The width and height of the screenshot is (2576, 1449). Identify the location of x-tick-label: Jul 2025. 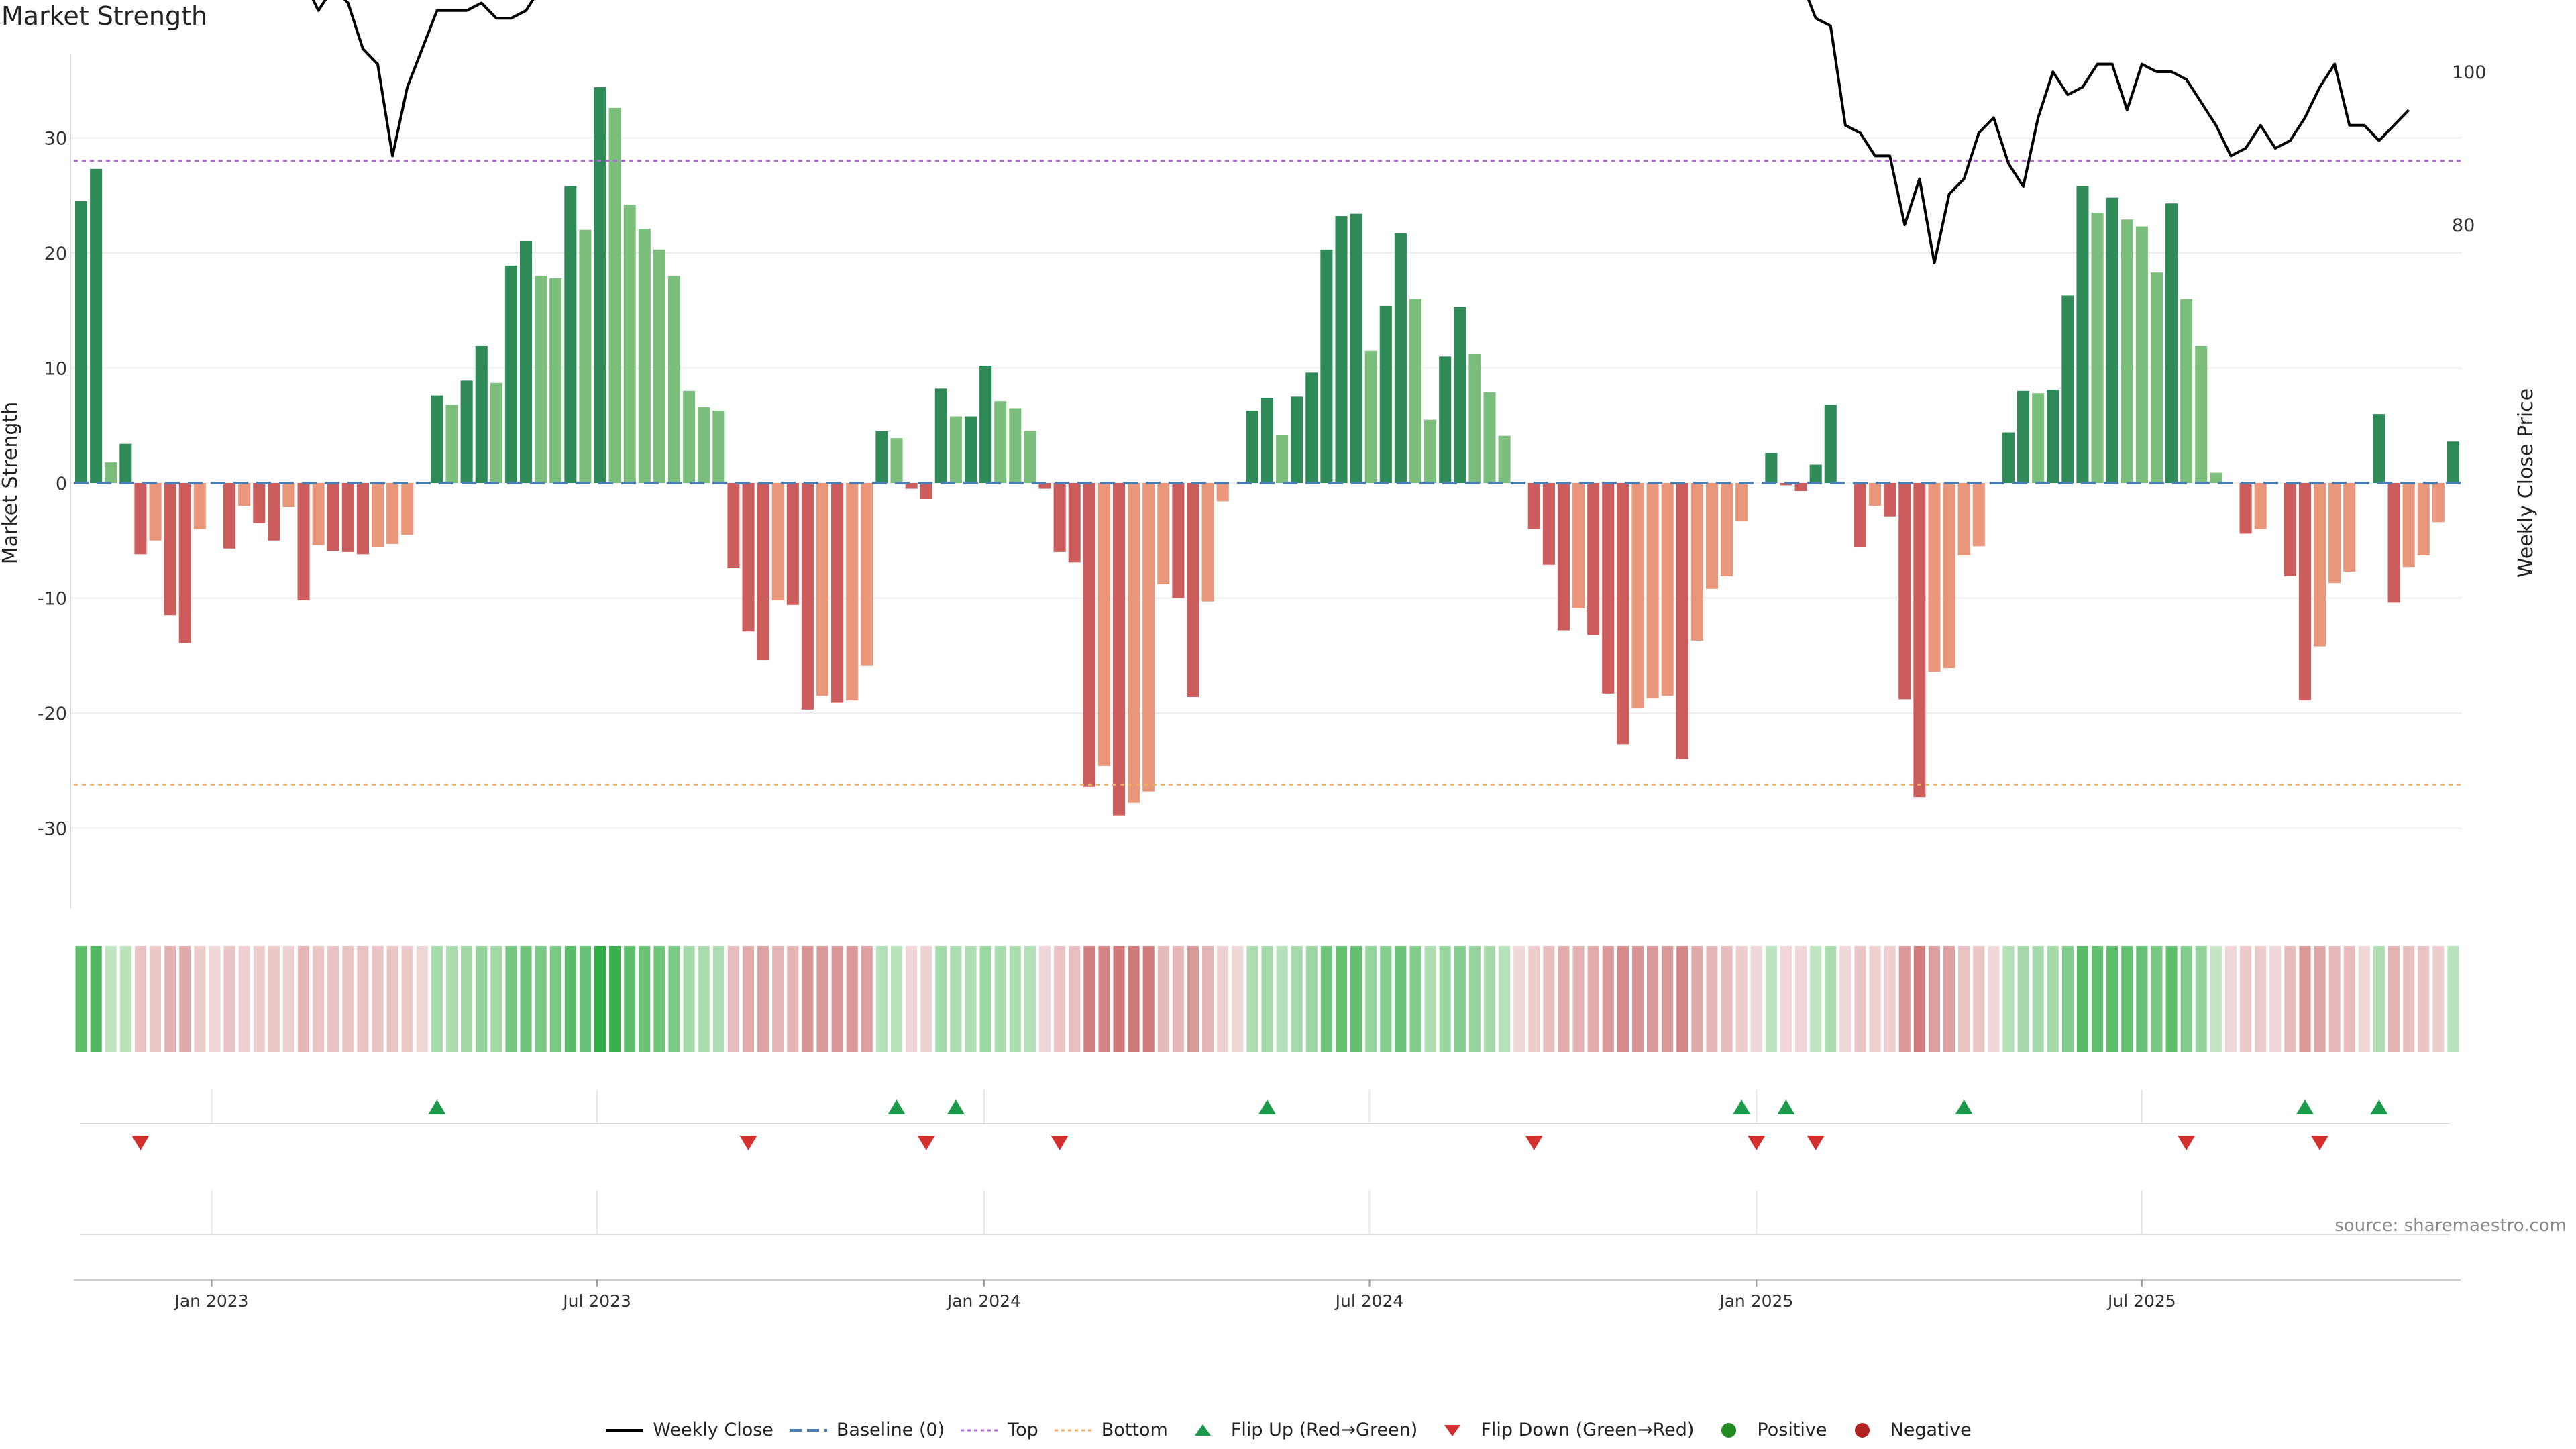
(2141, 1301).